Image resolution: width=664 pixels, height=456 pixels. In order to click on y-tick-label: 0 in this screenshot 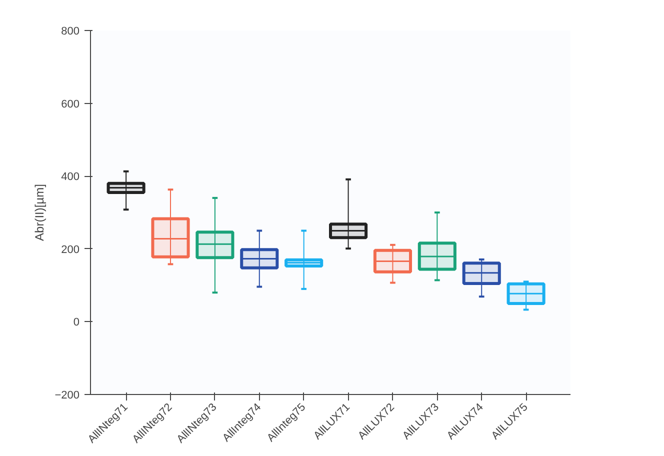, I will do `click(76, 322)`.